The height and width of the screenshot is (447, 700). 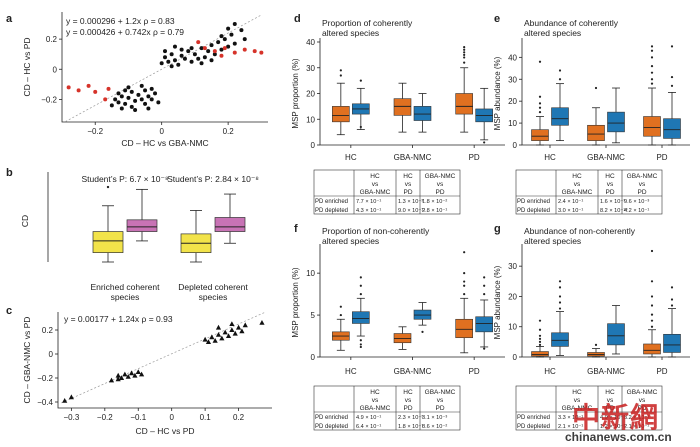 What do you see at coordinates (642, 392) in the screenshot?
I see `panel-g-table-col-header: GBA-NMC` at bounding box center [642, 392].